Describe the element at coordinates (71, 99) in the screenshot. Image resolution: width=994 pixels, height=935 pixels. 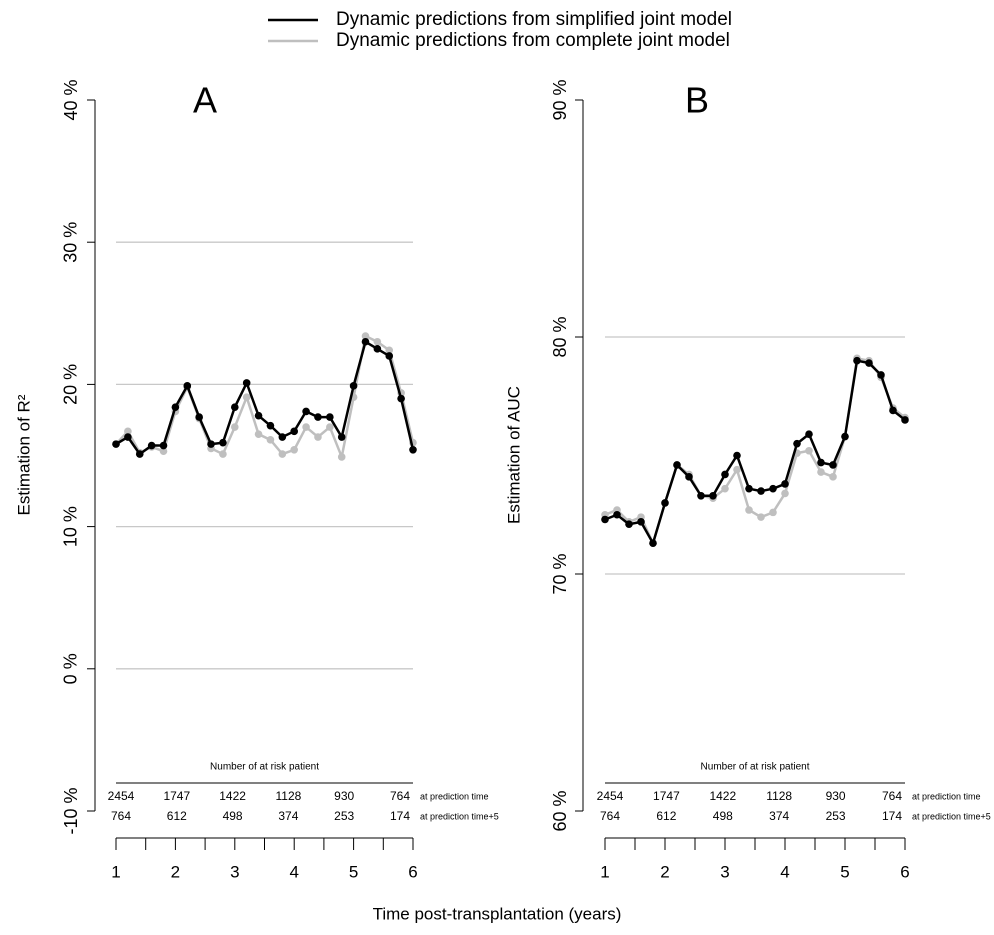
I see `y-tick-label: 40 %` at that location.